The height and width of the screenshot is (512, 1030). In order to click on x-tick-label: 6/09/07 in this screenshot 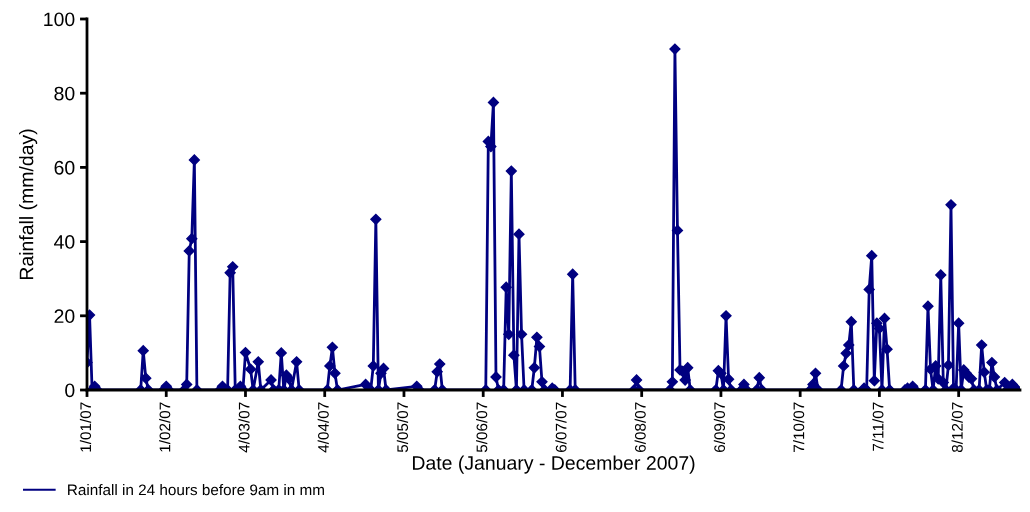, I will do `click(719, 427)`.